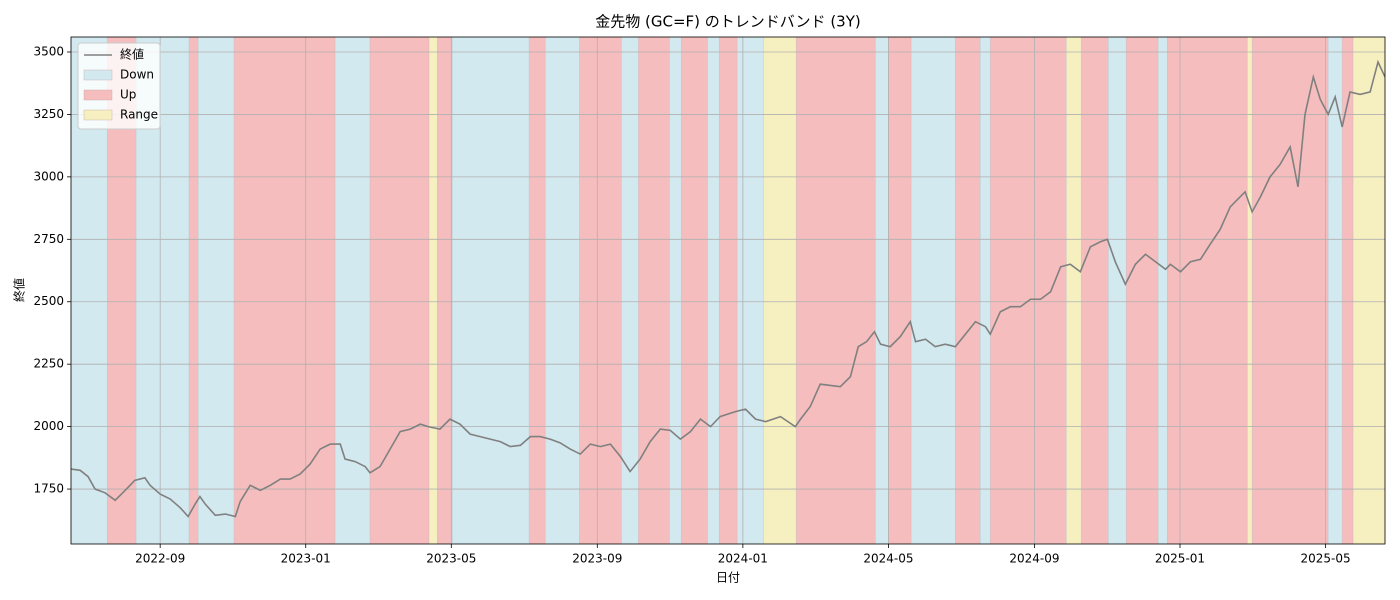 The width and height of the screenshot is (1400, 600). Describe the element at coordinates (1034, 559) in the screenshot. I see `x-tick-label: 2024-09` at that location.